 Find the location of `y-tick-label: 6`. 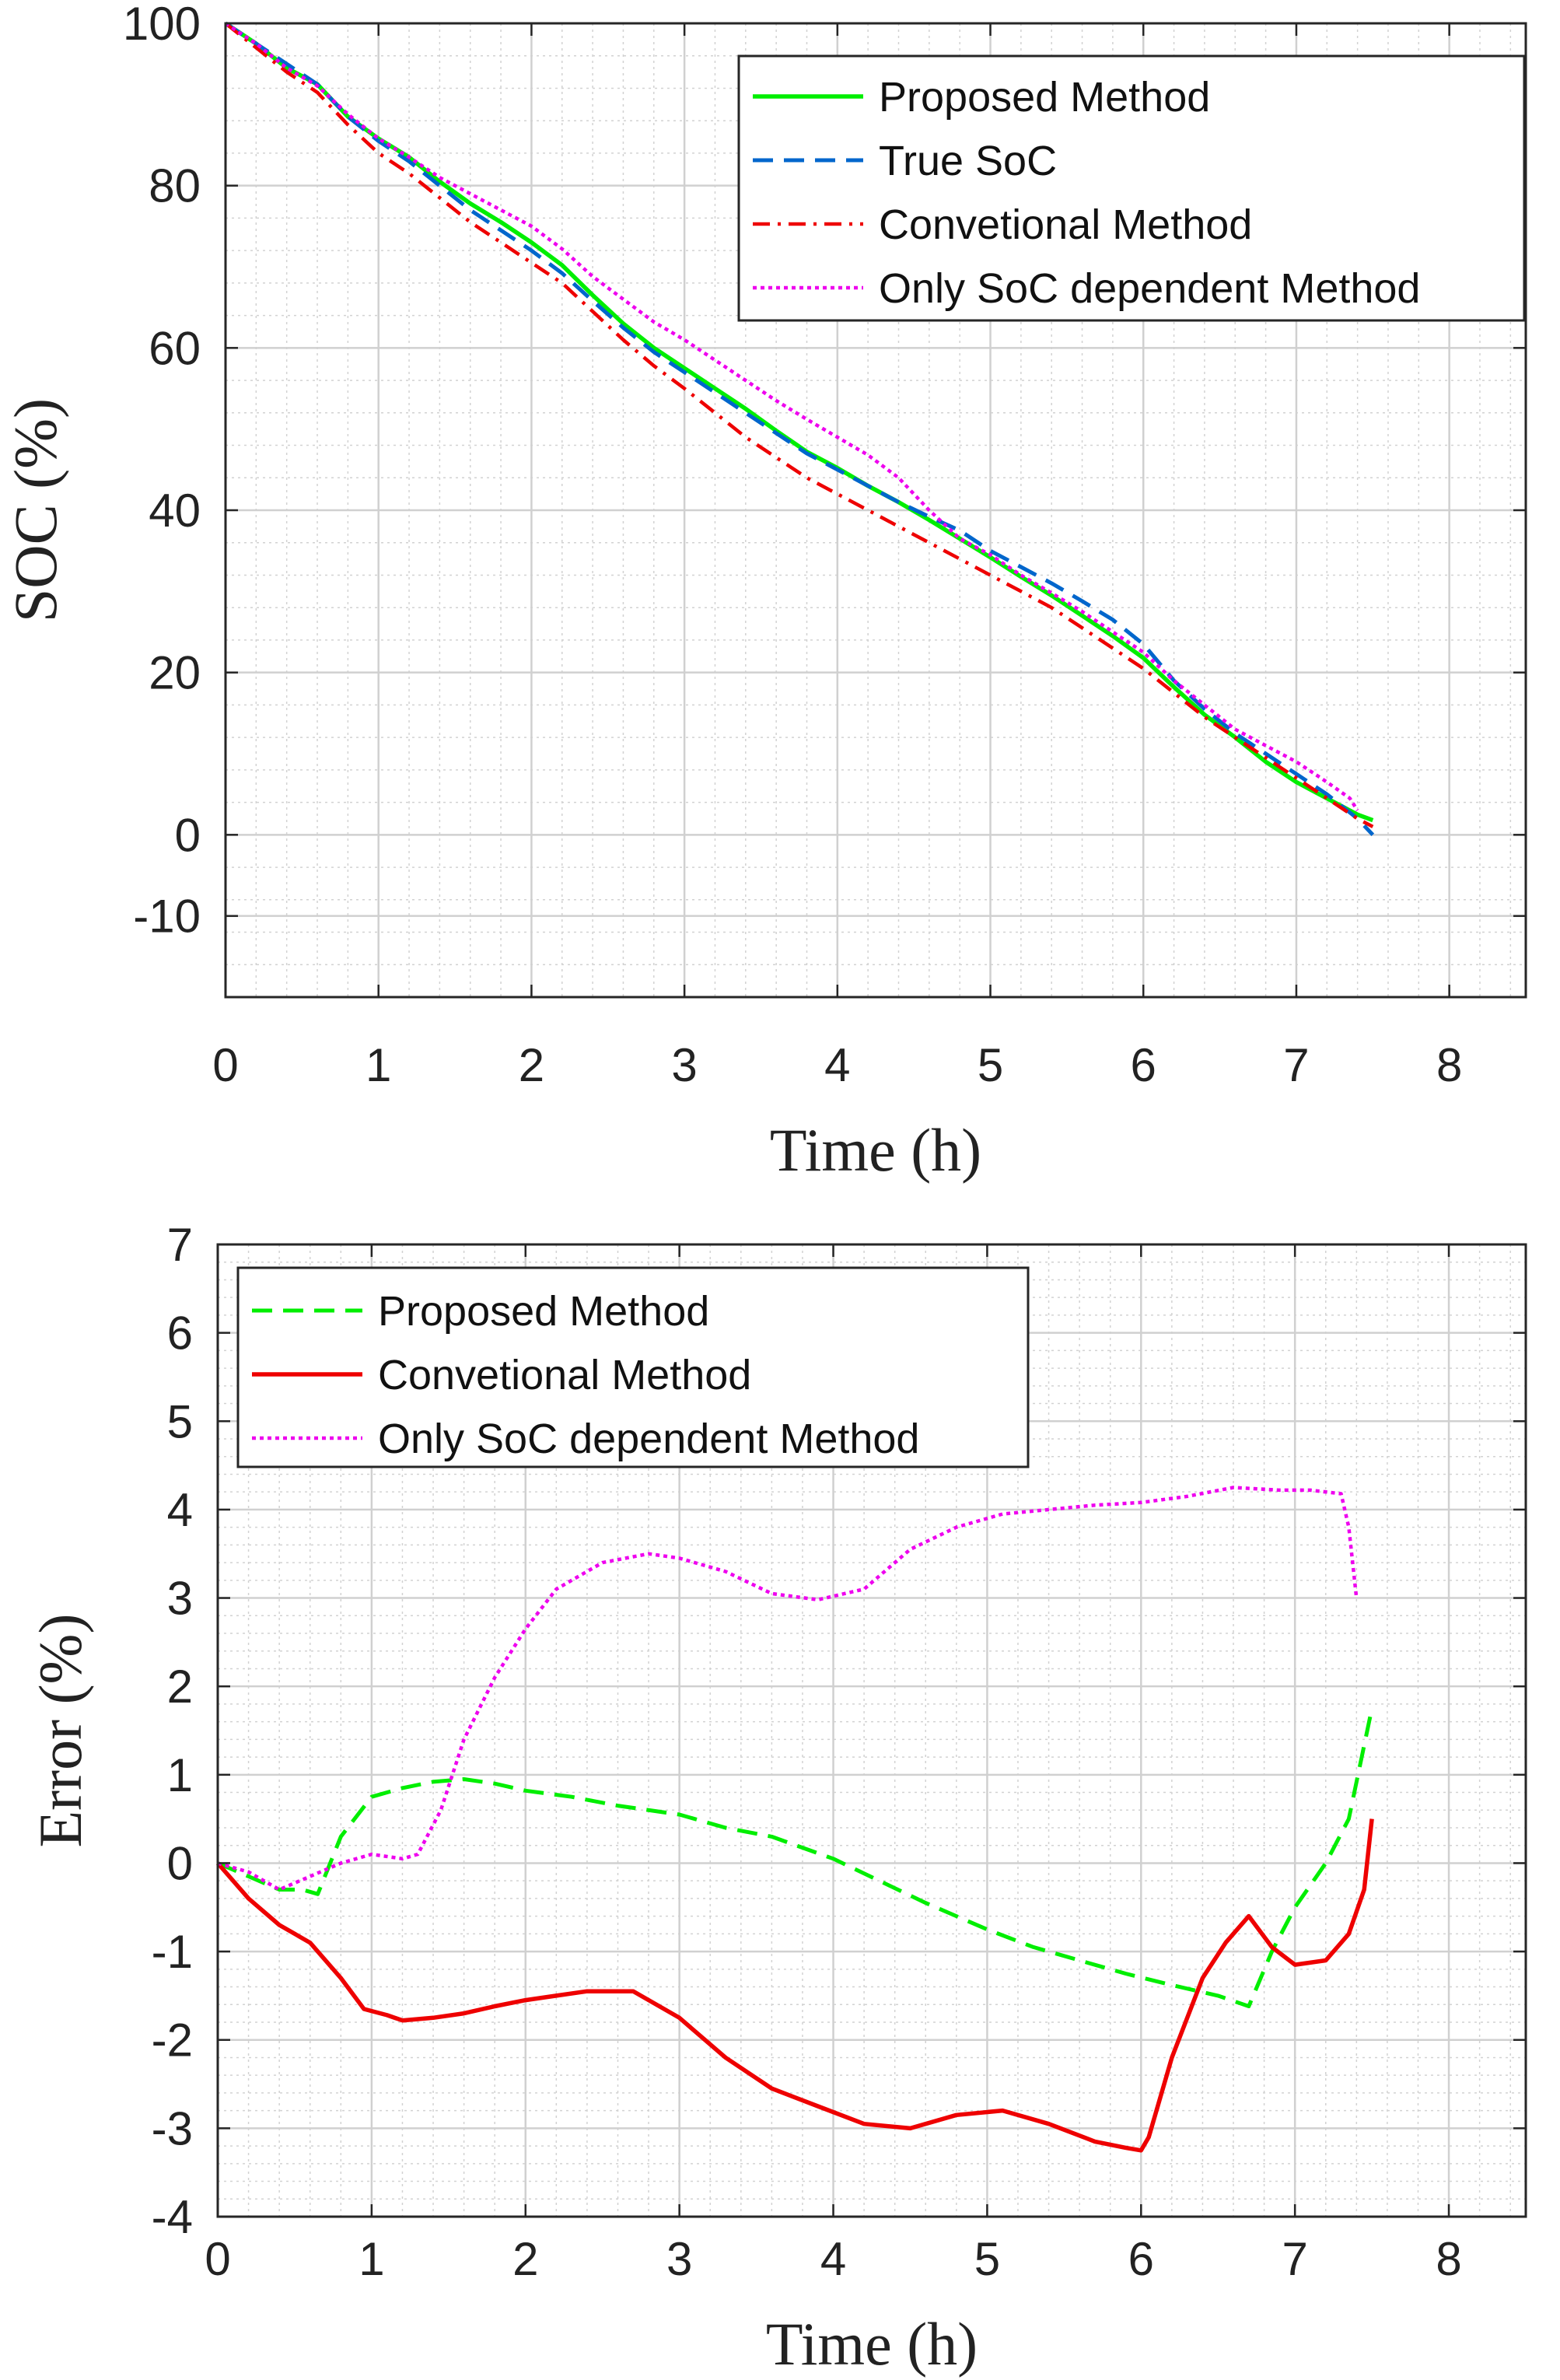

y-tick-label: 6 is located at coordinates (180, 1334).